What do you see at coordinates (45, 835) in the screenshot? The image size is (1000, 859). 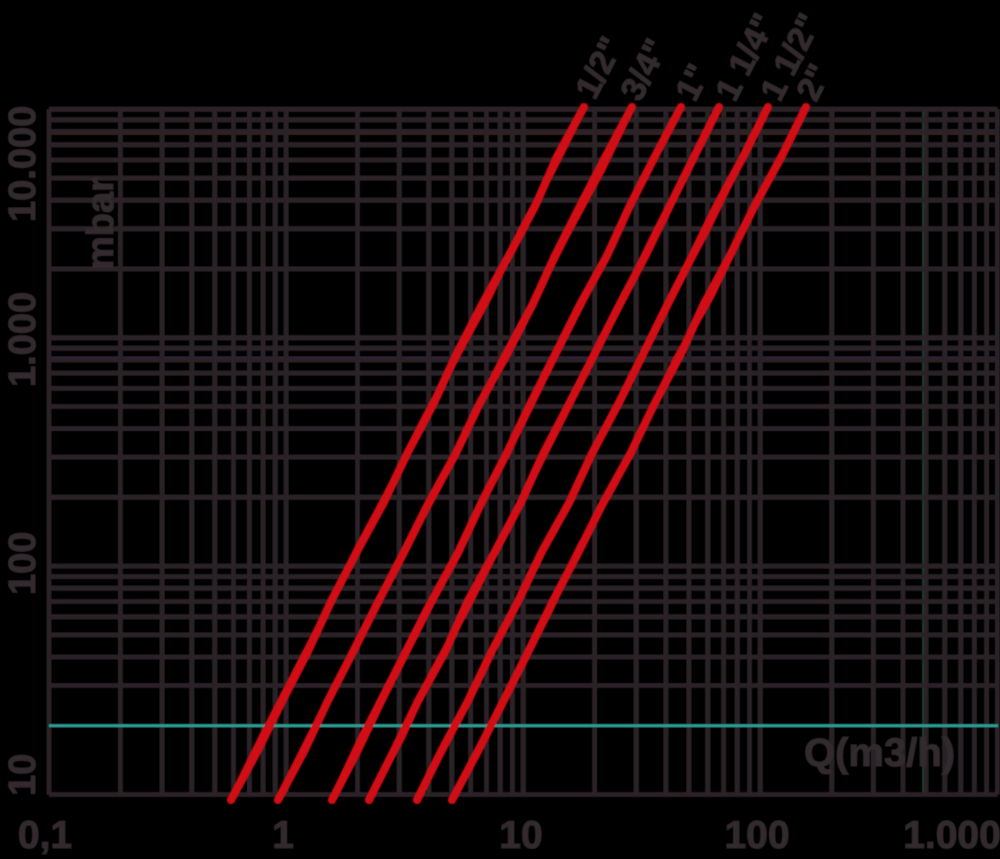 I see `svg-text: 0,1` at bounding box center [45, 835].